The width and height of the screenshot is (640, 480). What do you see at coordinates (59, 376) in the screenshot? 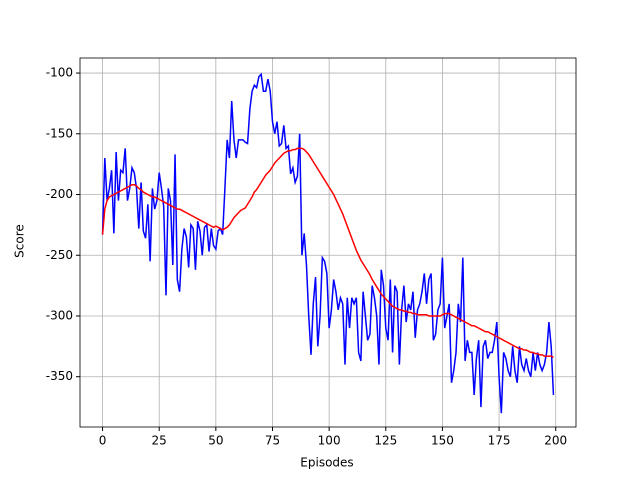
I see `y-tick-label: -350` at bounding box center [59, 376].